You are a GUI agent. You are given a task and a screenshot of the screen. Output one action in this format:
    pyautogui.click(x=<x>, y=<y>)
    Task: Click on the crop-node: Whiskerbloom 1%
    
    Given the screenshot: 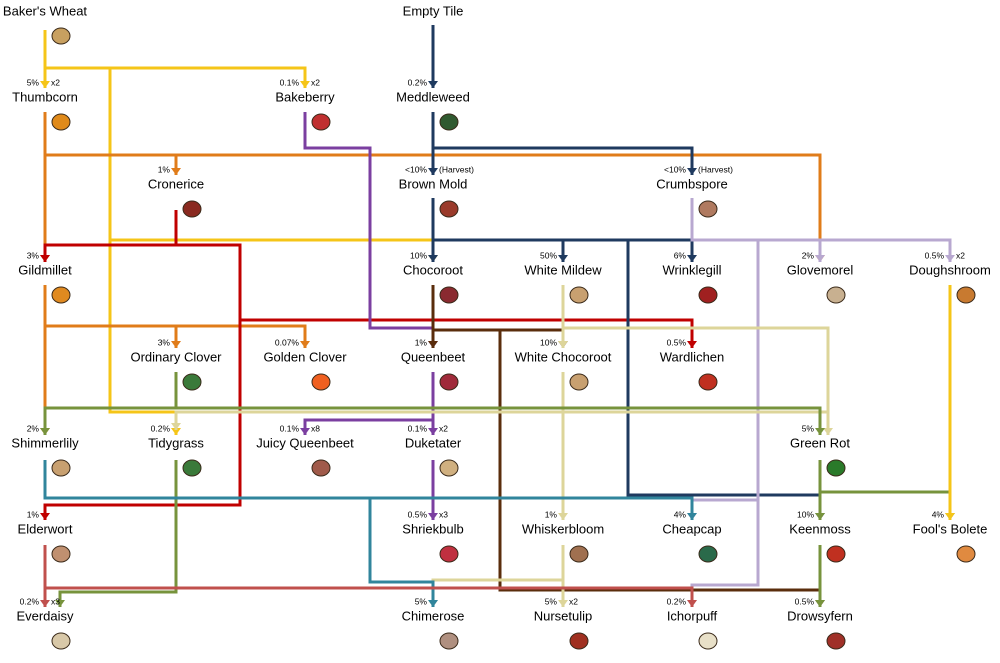 What is the action you would take?
    pyautogui.click(x=563, y=536)
    